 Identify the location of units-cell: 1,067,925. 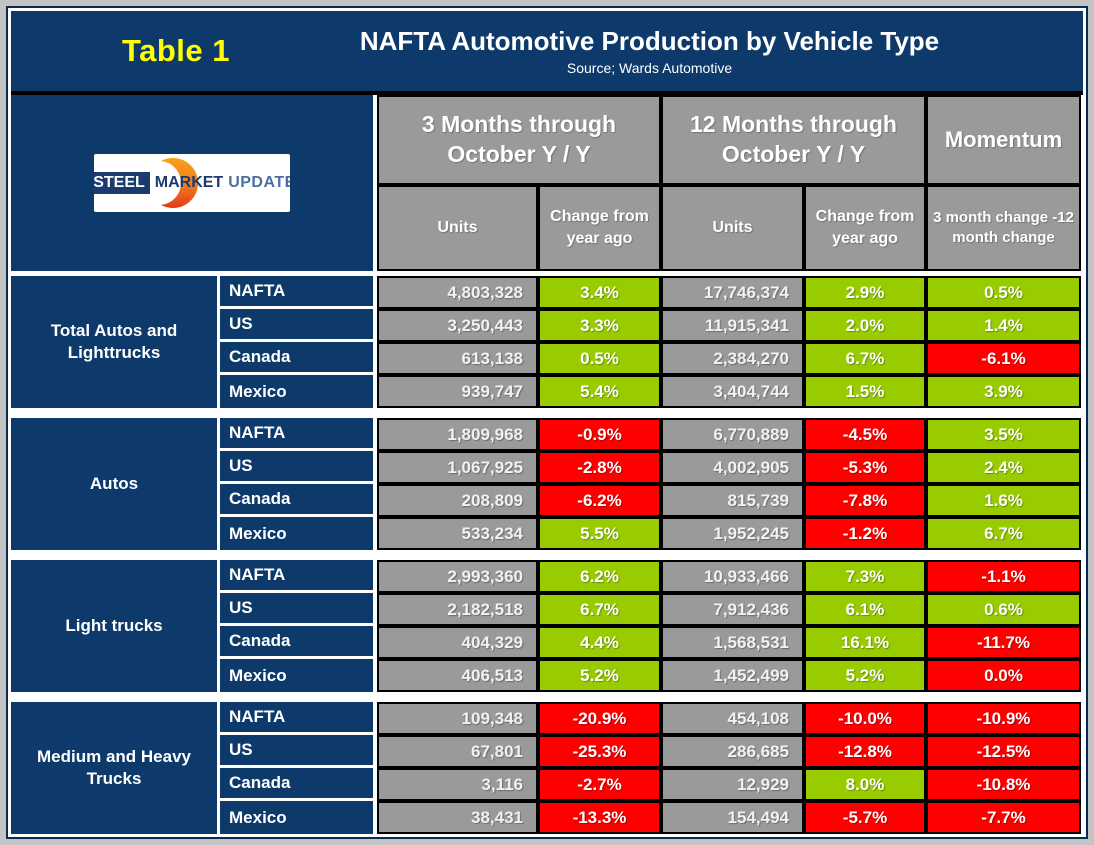
(457, 467).